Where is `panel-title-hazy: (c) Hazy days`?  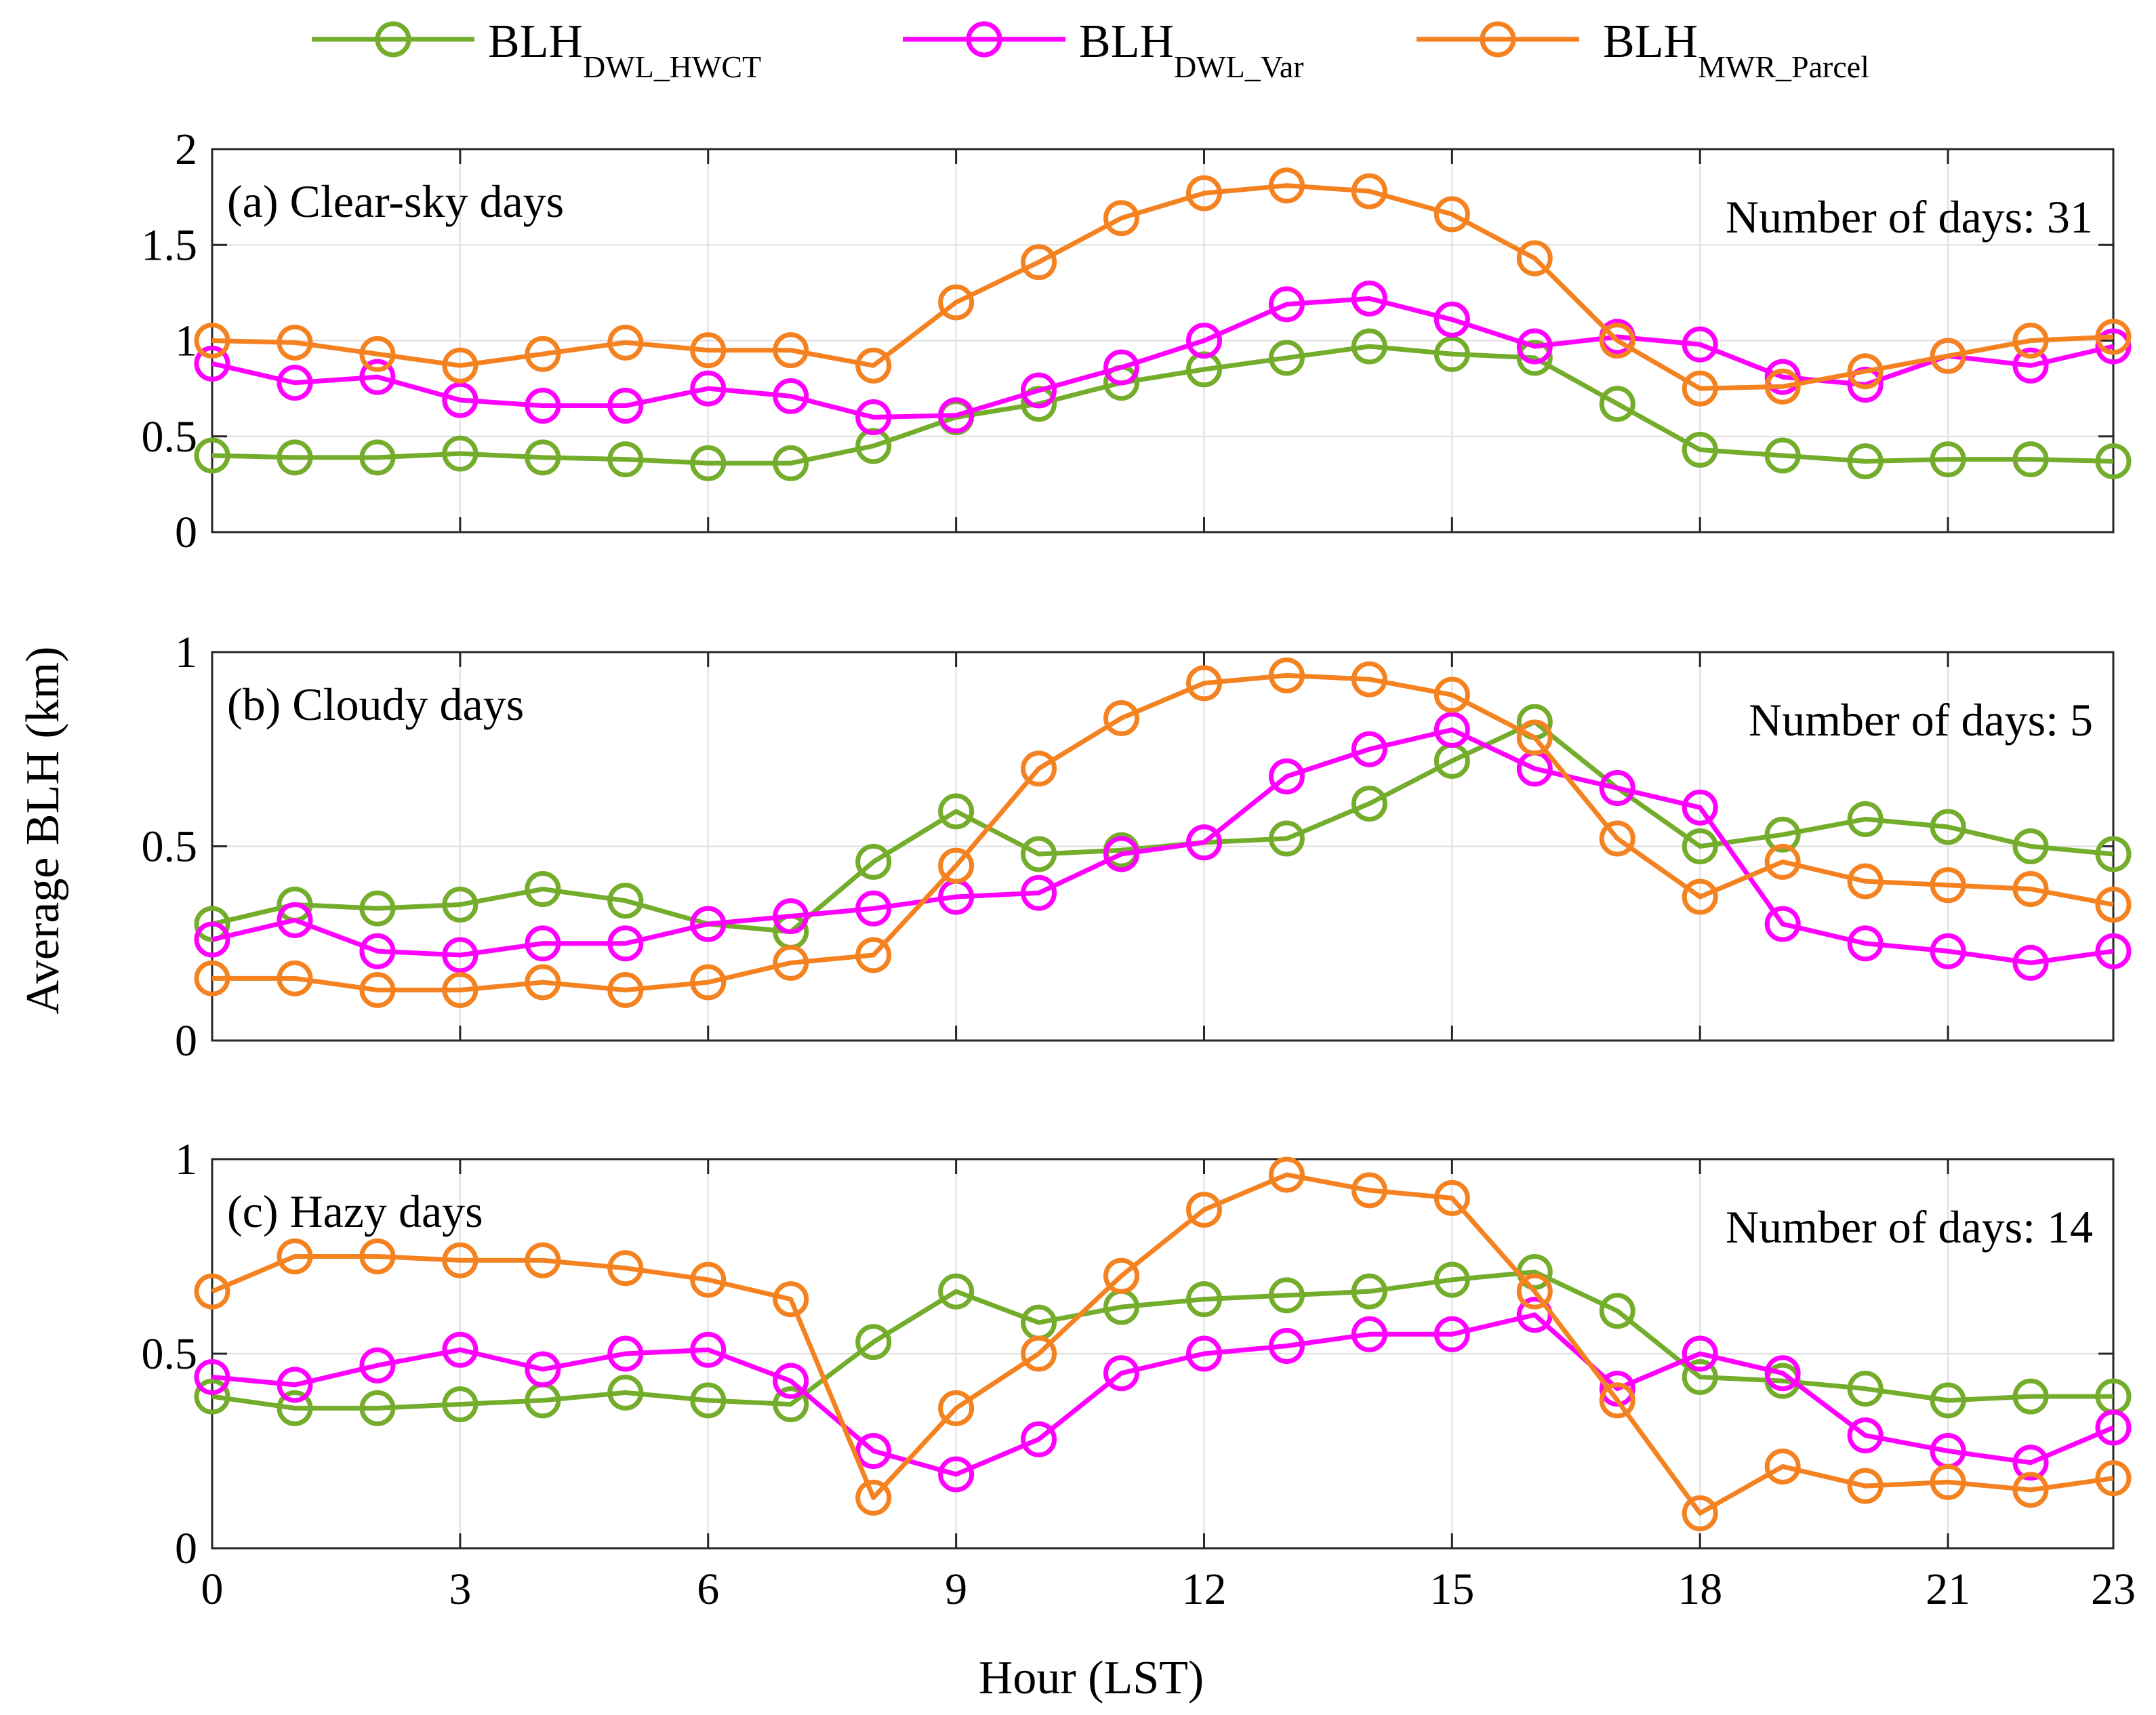 panel-title-hazy: (c) Hazy days is located at coordinates (355, 1211).